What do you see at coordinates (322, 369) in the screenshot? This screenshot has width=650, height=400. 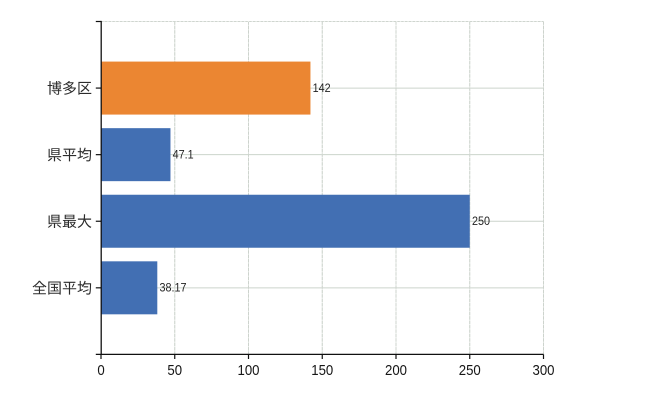 I see `svg-text: 150` at bounding box center [322, 369].